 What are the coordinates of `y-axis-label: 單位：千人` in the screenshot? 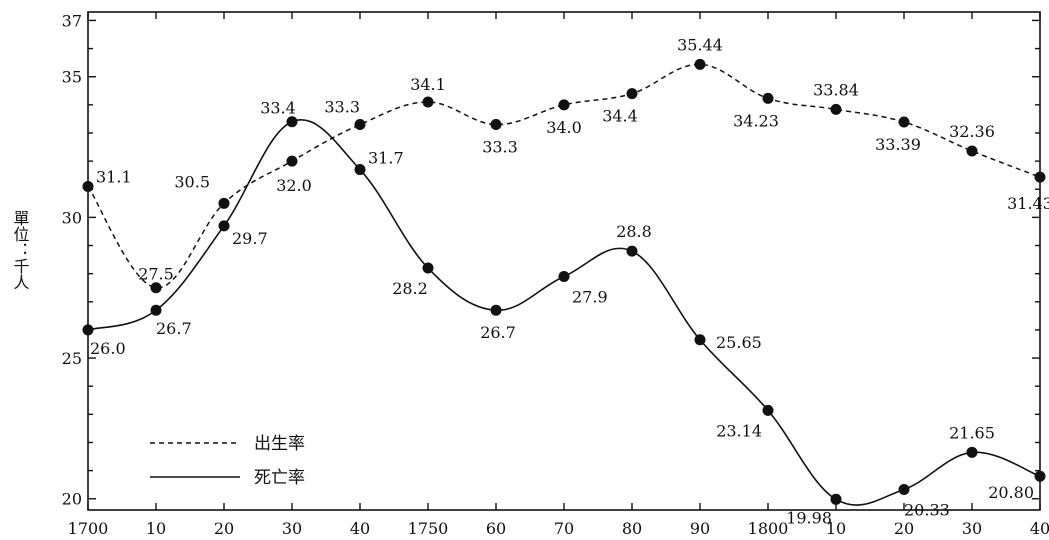 It's located at (20, 250).